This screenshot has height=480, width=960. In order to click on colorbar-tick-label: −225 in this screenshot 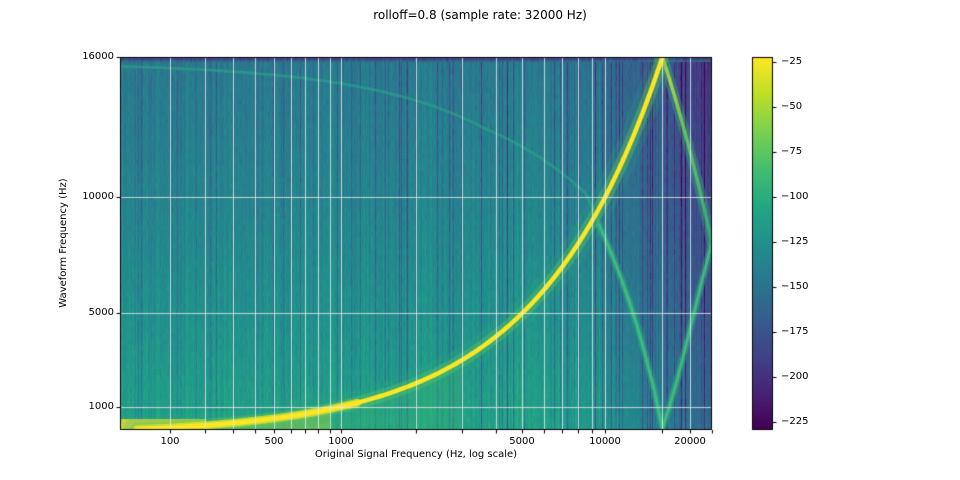, I will do `click(795, 421)`.